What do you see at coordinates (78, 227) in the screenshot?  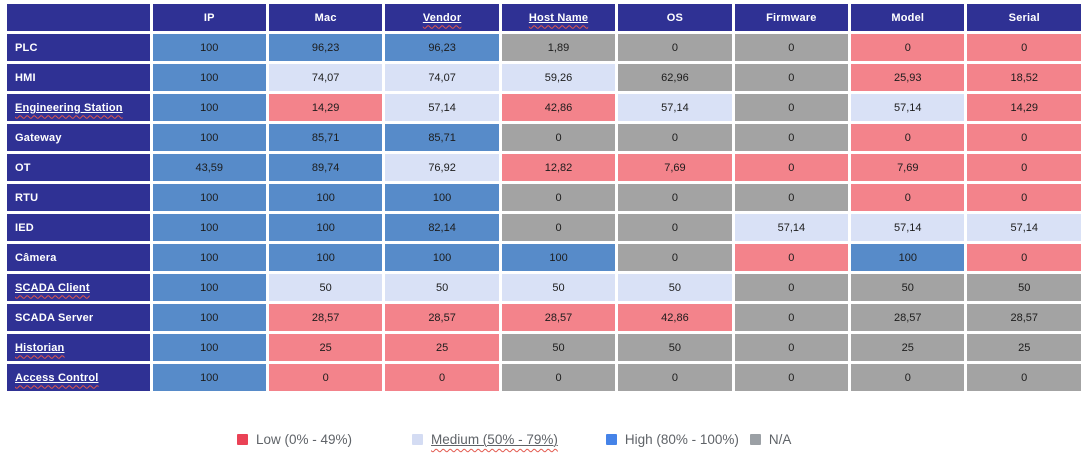 I see `row-label-ied: IED` at bounding box center [78, 227].